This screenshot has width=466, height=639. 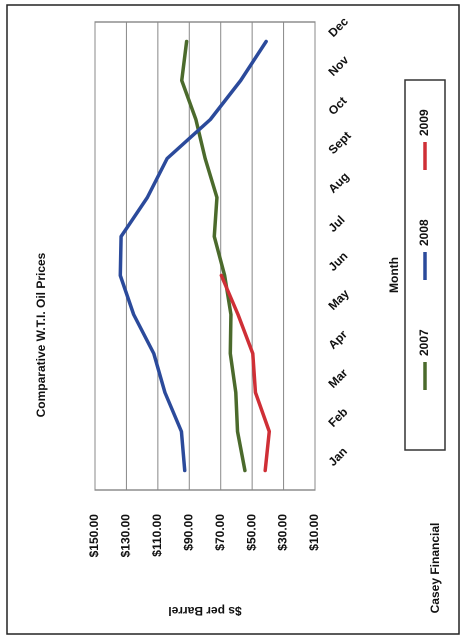 What do you see at coordinates (283, 532) in the screenshot?
I see `y-tick-label: $30.00` at bounding box center [283, 532].